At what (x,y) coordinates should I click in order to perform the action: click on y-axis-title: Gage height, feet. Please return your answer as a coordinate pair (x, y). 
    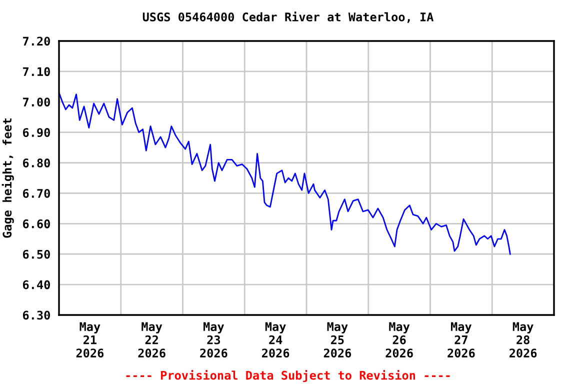
    Looking at the image, I should click on (8, 178).